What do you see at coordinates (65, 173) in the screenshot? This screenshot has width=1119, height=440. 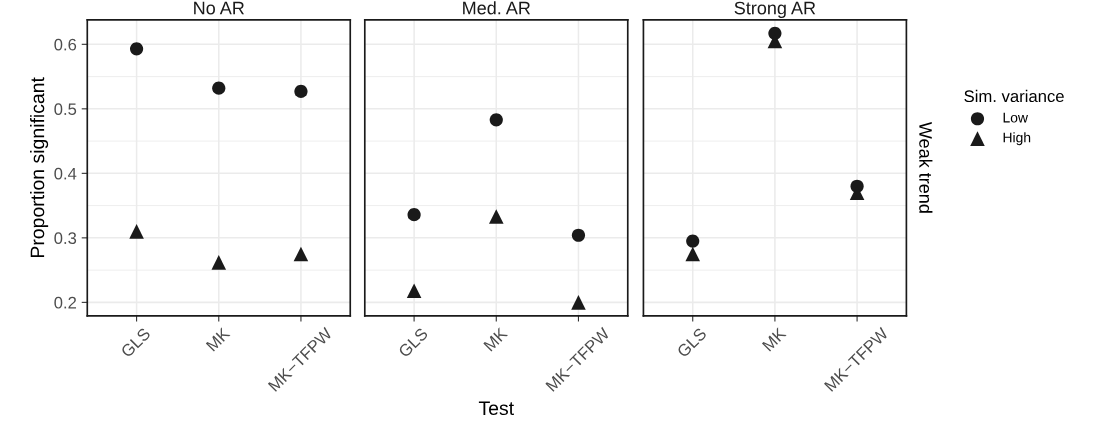 I see `y-tick-label: 0.4` at bounding box center [65, 173].